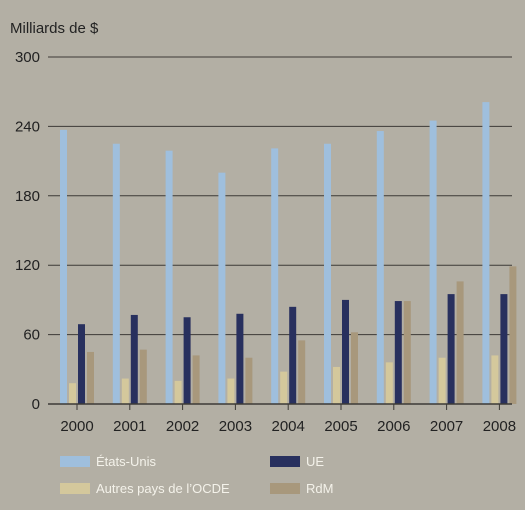  Describe the element at coordinates (196, 379) in the screenshot. I see `bar-rdm-2002` at that location.